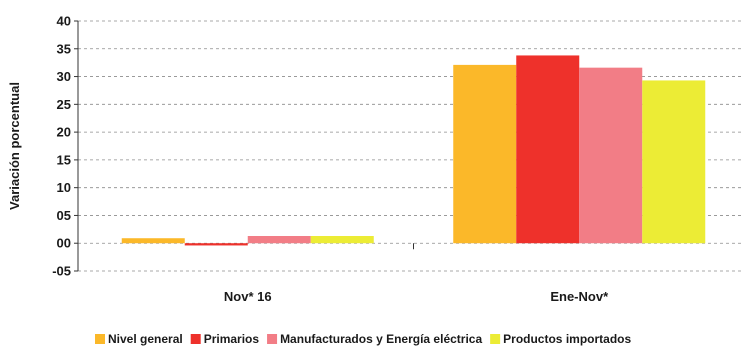 The width and height of the screenshot is (745, 352). What do you see at coordinates (64, 187) in the screenshot?
I see `y-tick-label: 10` at bounding box center [64, 187].